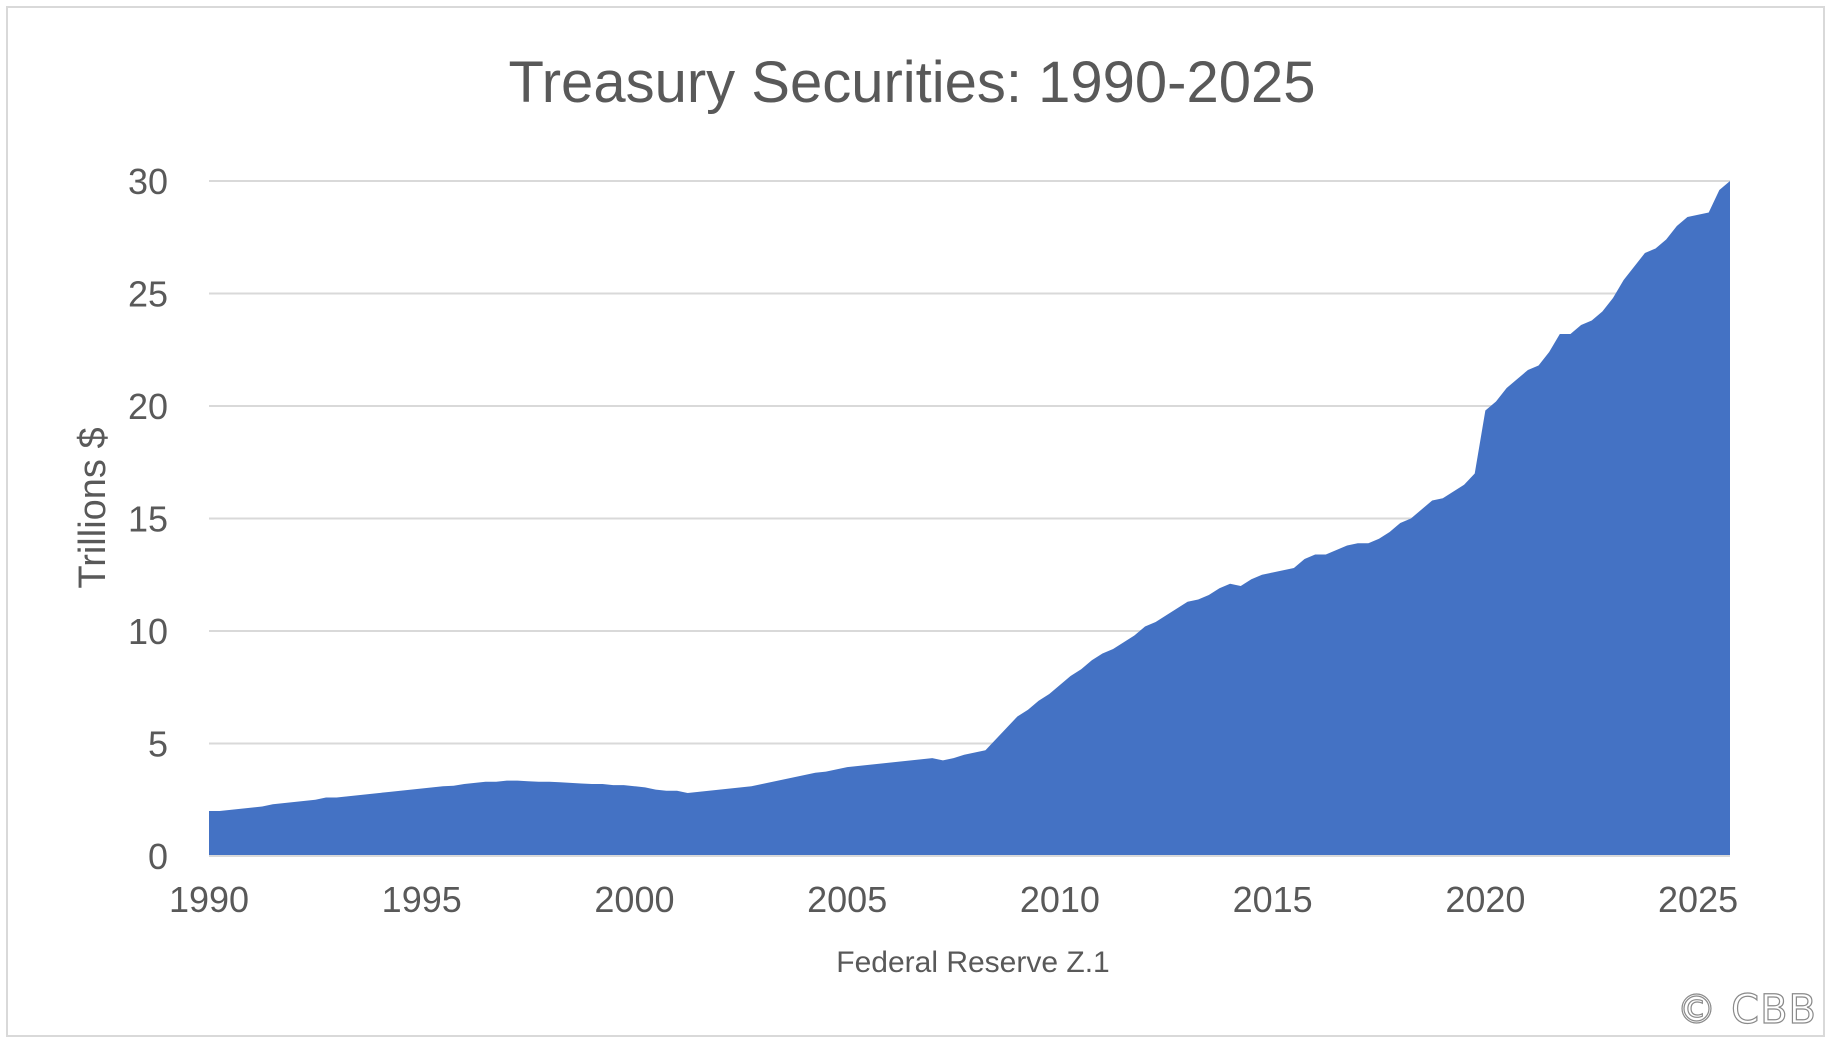 The image size is (1833, 1045). Describe the element at coordinates (847, 899) in the screenshot. I see `x-tick-label-2005: 2005` at that location.